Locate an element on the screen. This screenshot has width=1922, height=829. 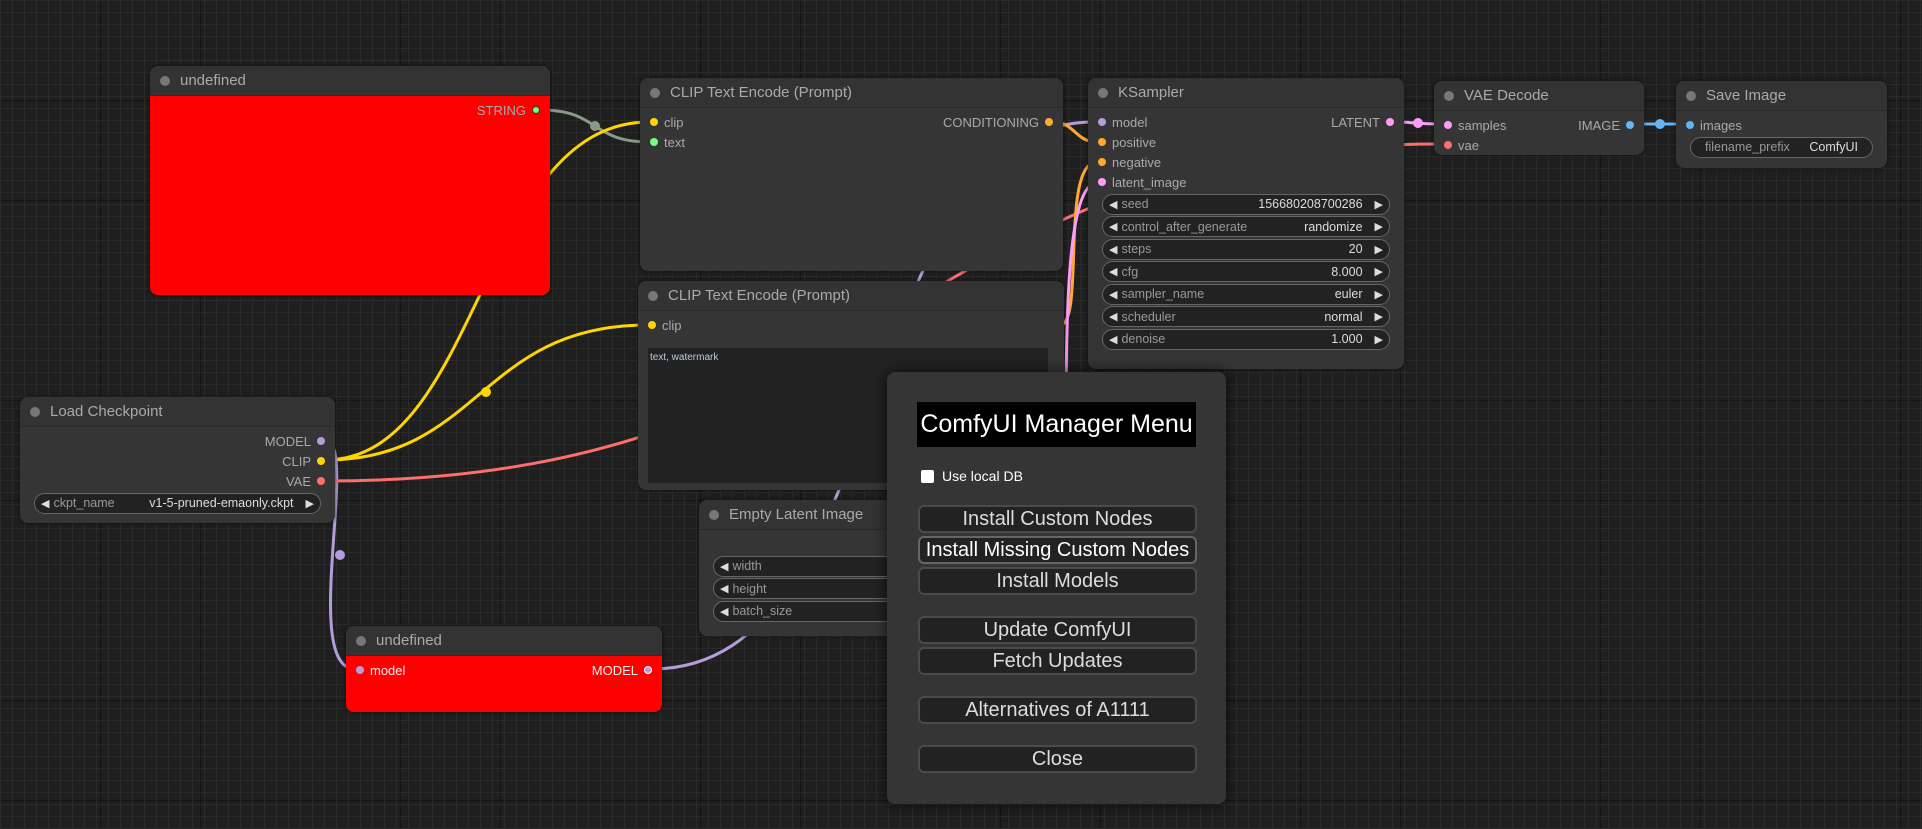
node-title: Save Image is located at coordinates (1746, 95).